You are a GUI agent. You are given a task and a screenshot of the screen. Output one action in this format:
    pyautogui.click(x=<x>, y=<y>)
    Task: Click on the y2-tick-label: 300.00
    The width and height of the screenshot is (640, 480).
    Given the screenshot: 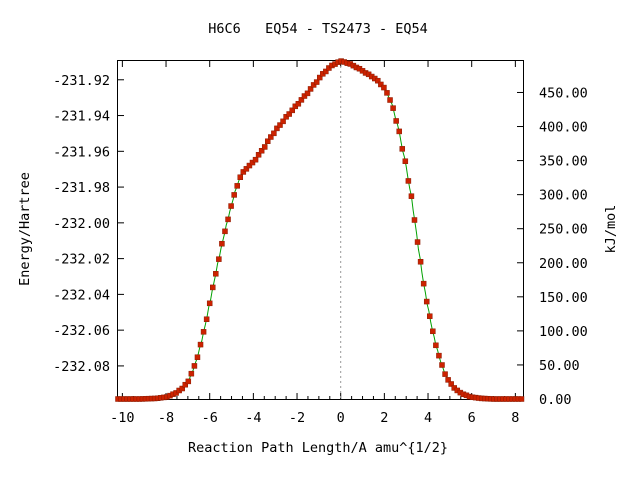 What is the action you would take?
    pyautogui.click(x=563, y=196)
    